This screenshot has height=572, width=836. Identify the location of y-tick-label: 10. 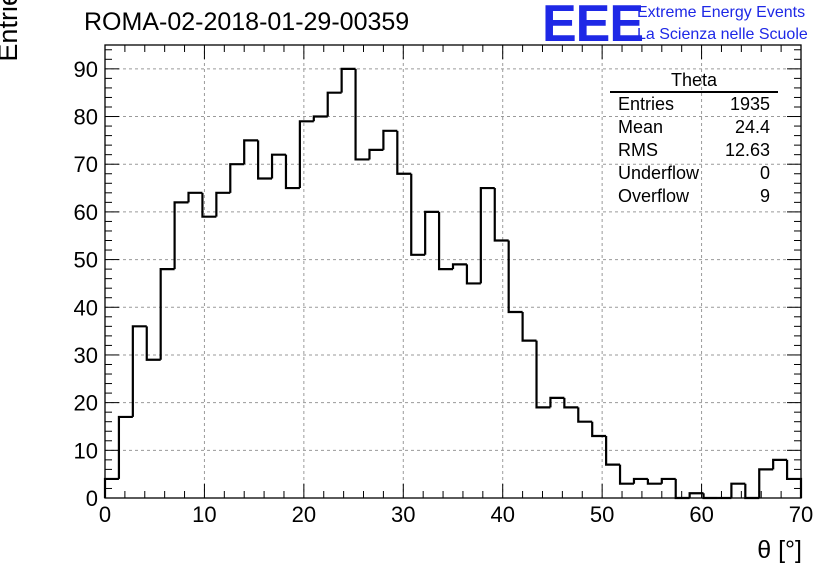
(86, 450).